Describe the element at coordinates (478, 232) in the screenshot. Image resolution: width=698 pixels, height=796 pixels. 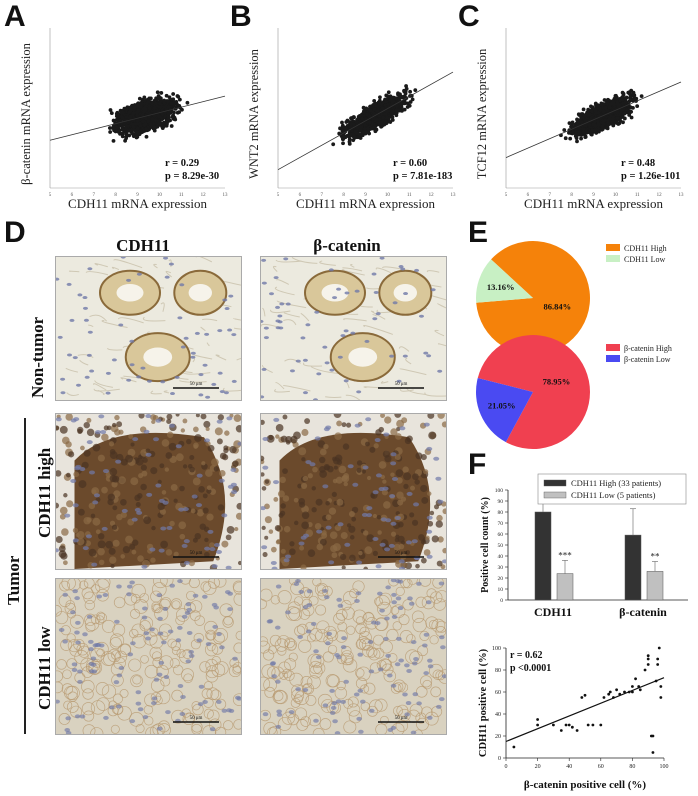
I see `panel-label-e: E` at that location.